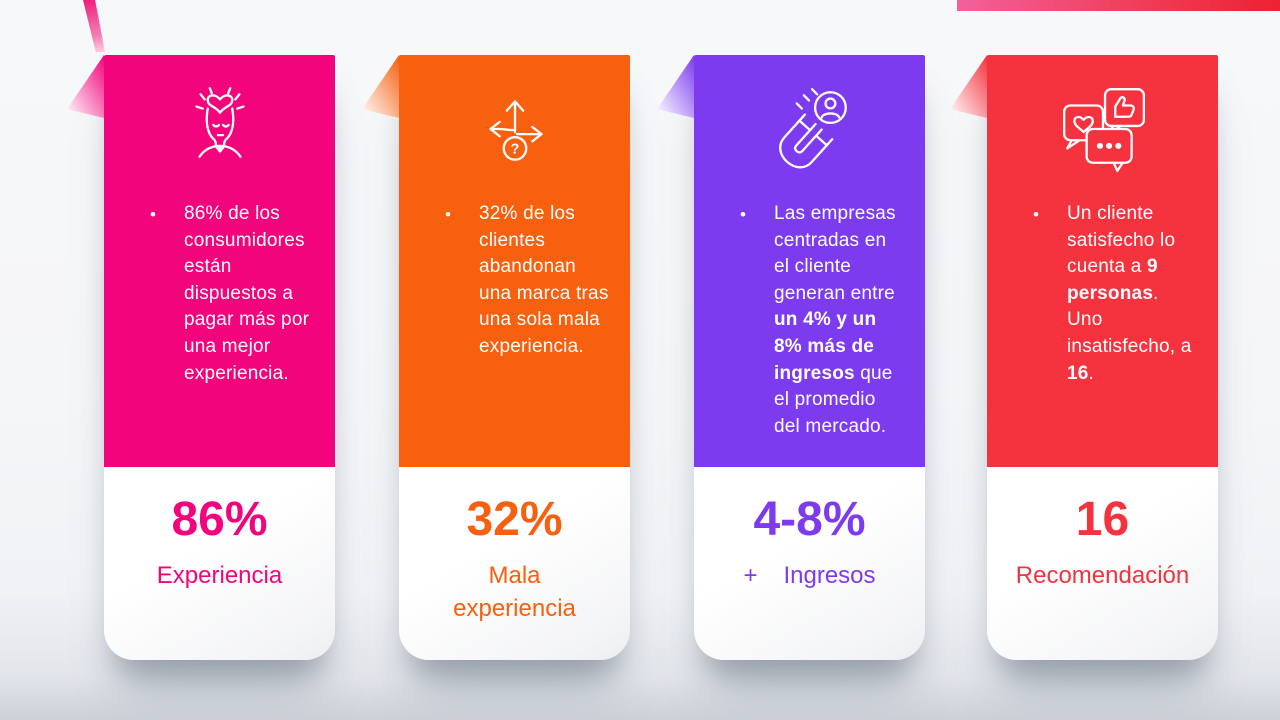 This screenshot has width=1280, height=720. Describe the element at coordinates (829, 576) in the screenshot. I see `stat-label: Ingresos` at that location.